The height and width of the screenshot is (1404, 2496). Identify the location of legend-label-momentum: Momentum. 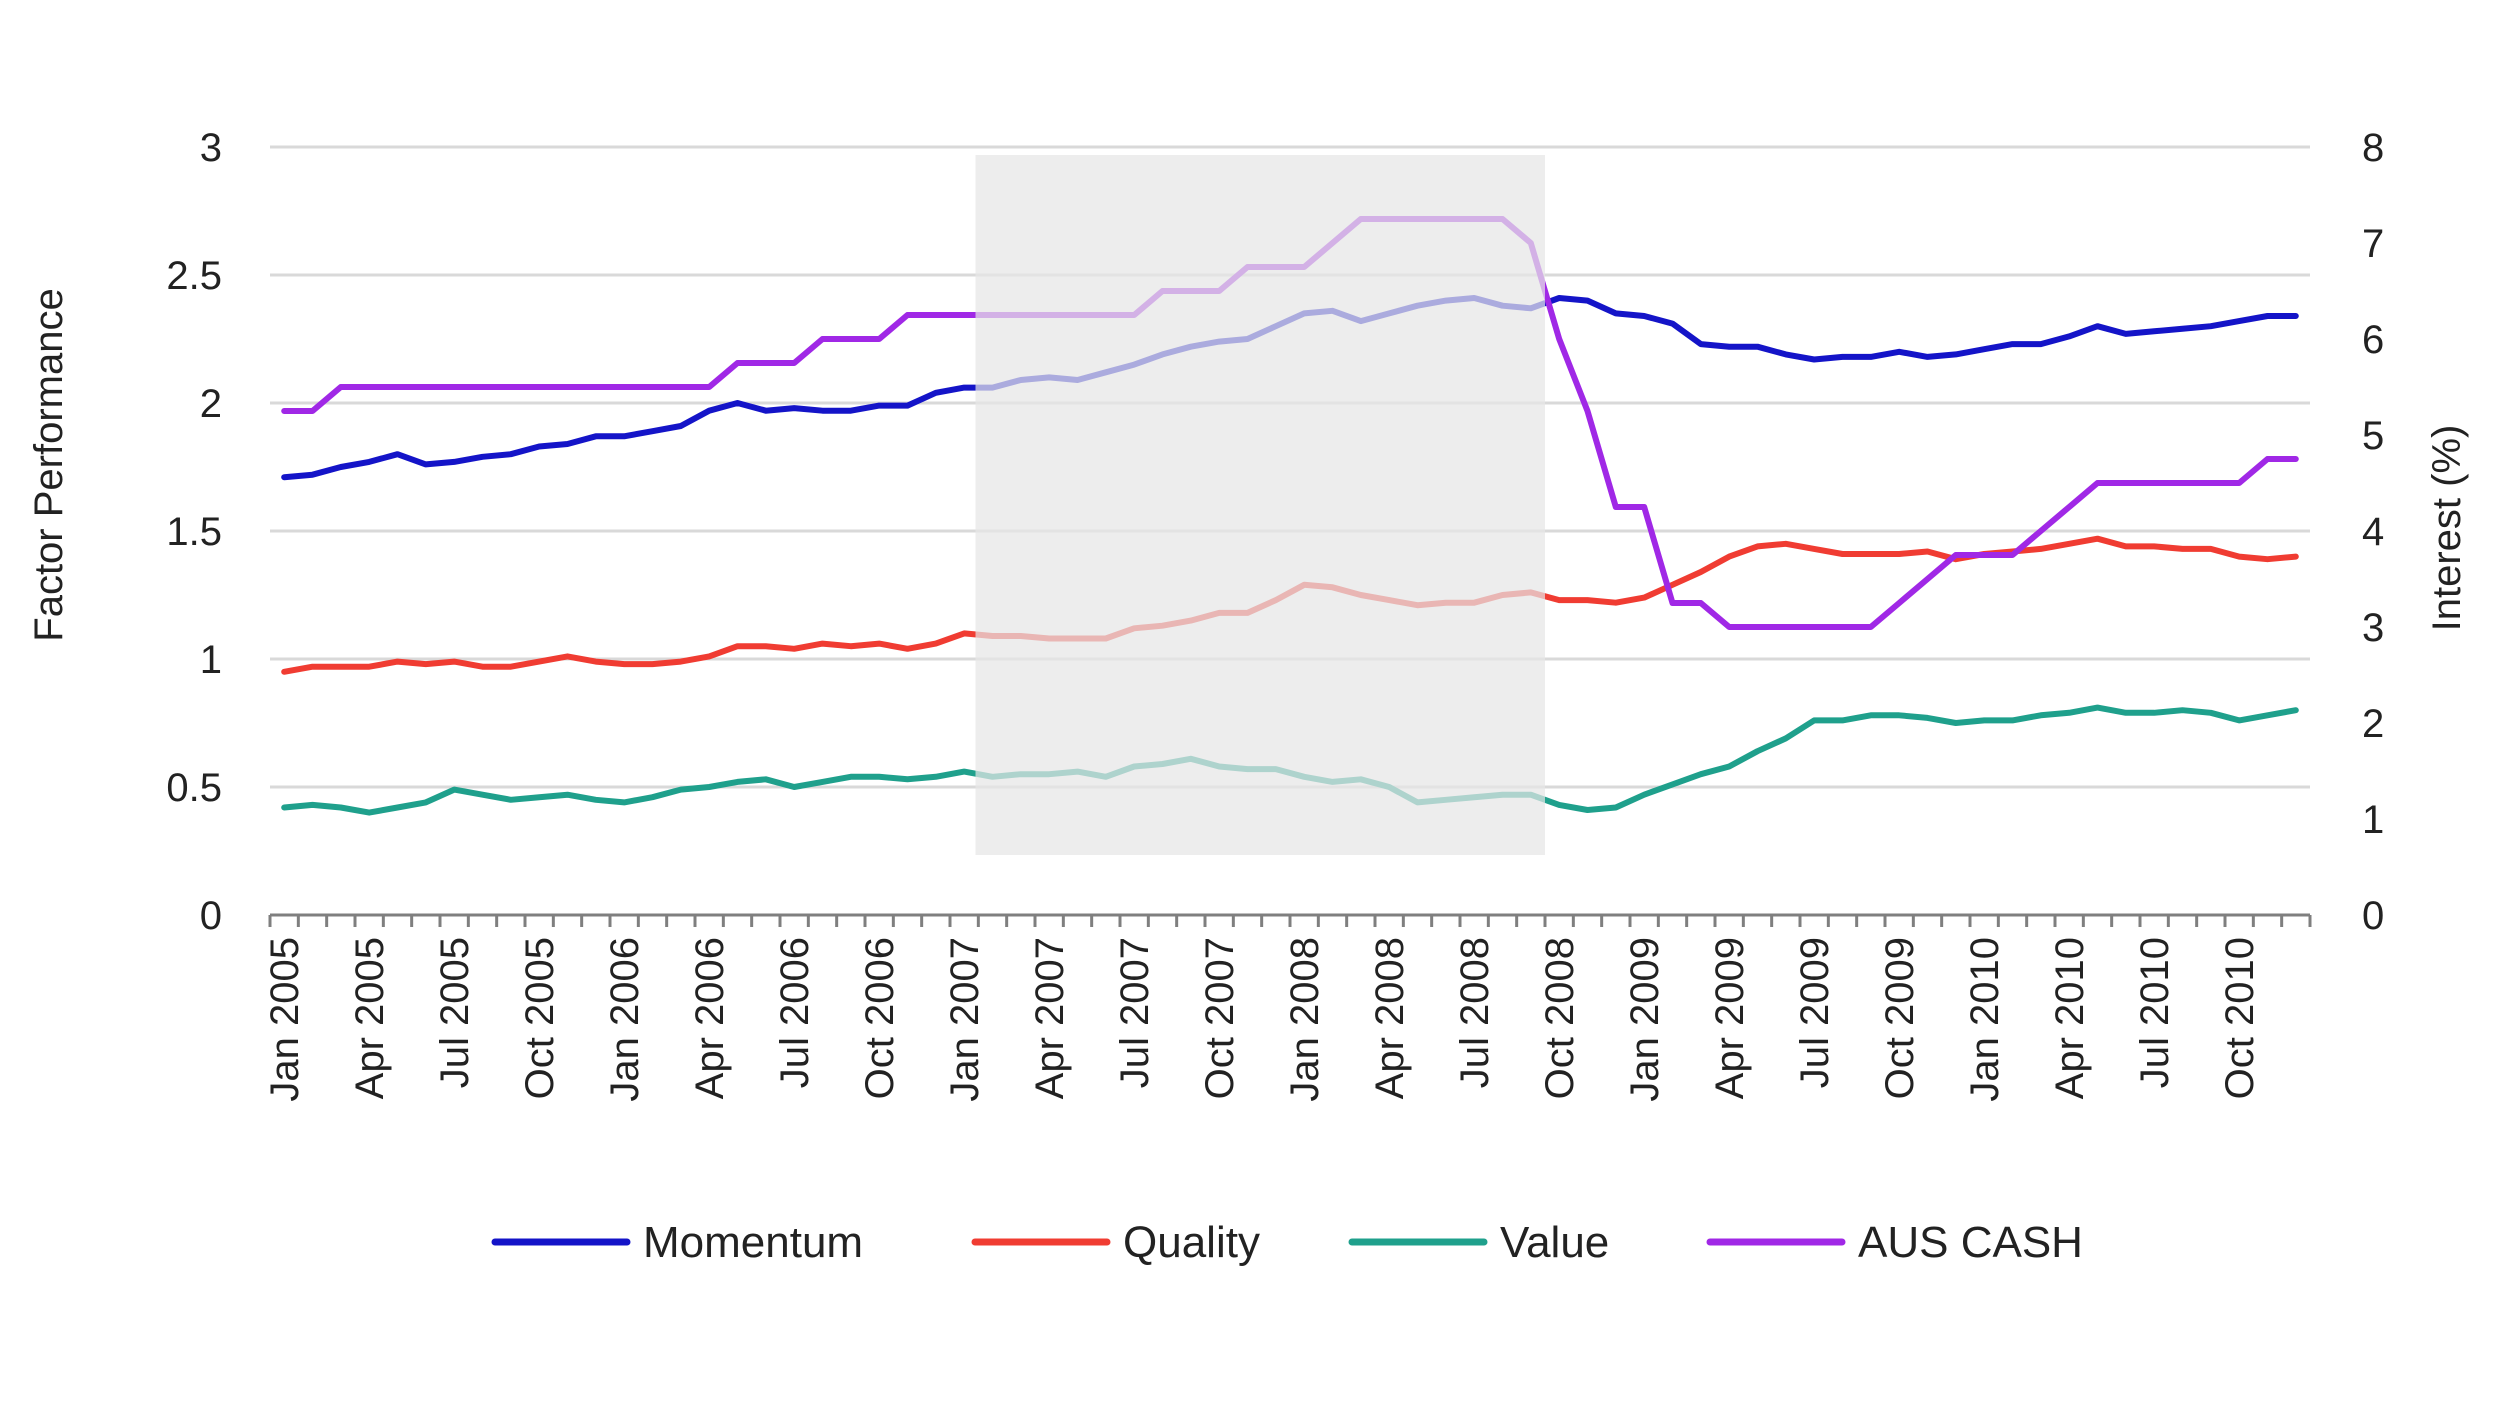
(753, 1242).